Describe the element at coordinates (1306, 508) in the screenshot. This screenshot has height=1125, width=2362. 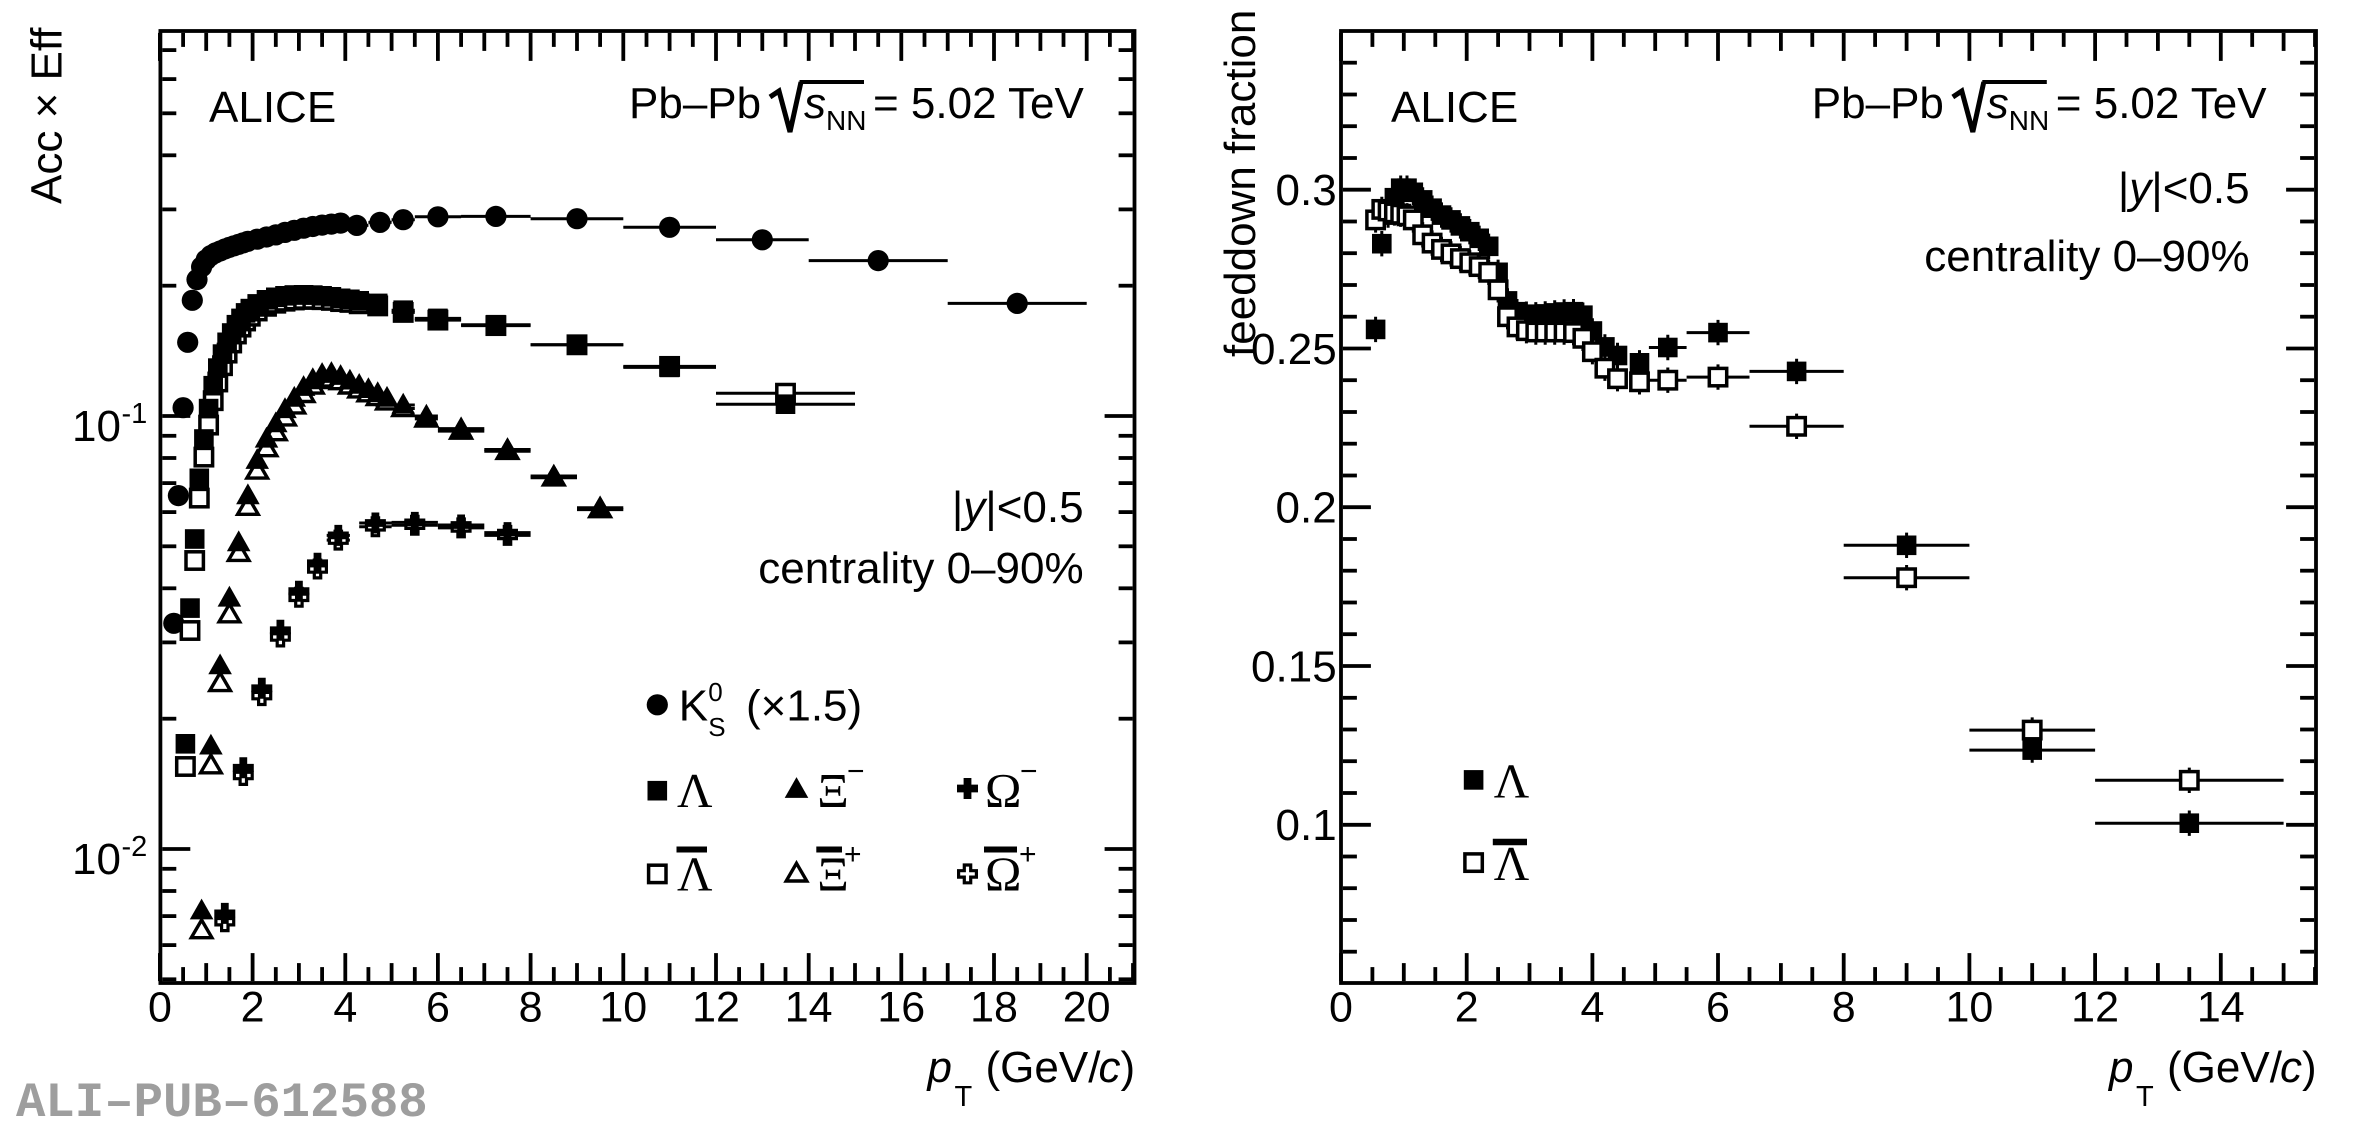
I see `svg-text: 0.2` at that location.